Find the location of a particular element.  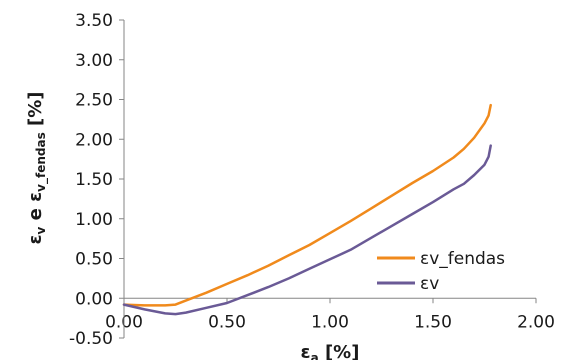

legend: εv_fendas εv is located at coordinates (441, 271).